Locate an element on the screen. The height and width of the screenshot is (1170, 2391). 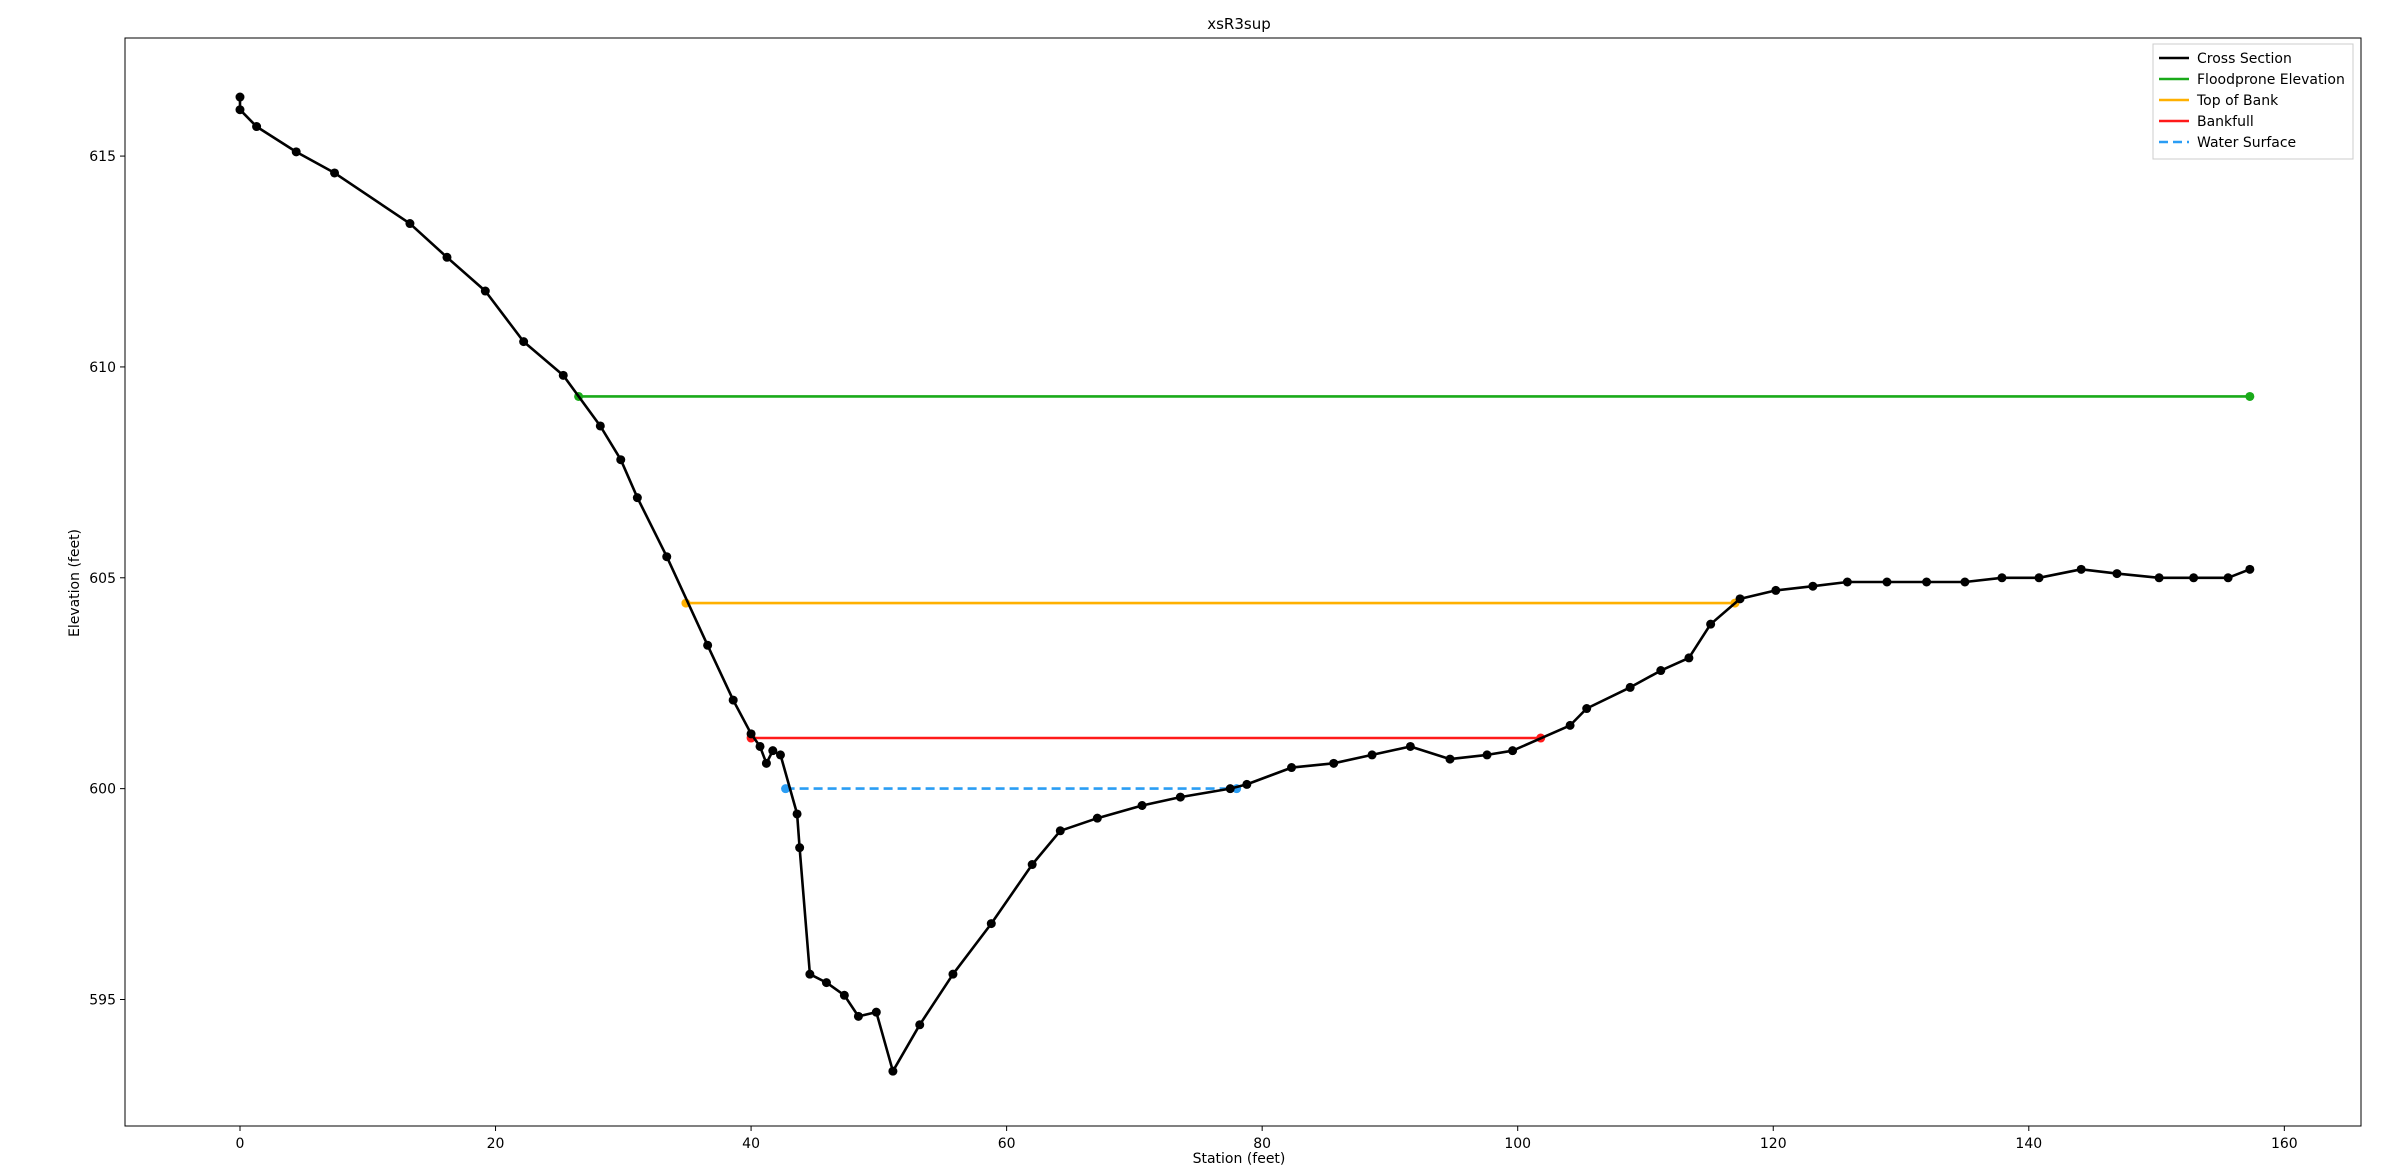
y-axis-ticks: 595 600 605 610 615 is located at coordinates (107, 578).